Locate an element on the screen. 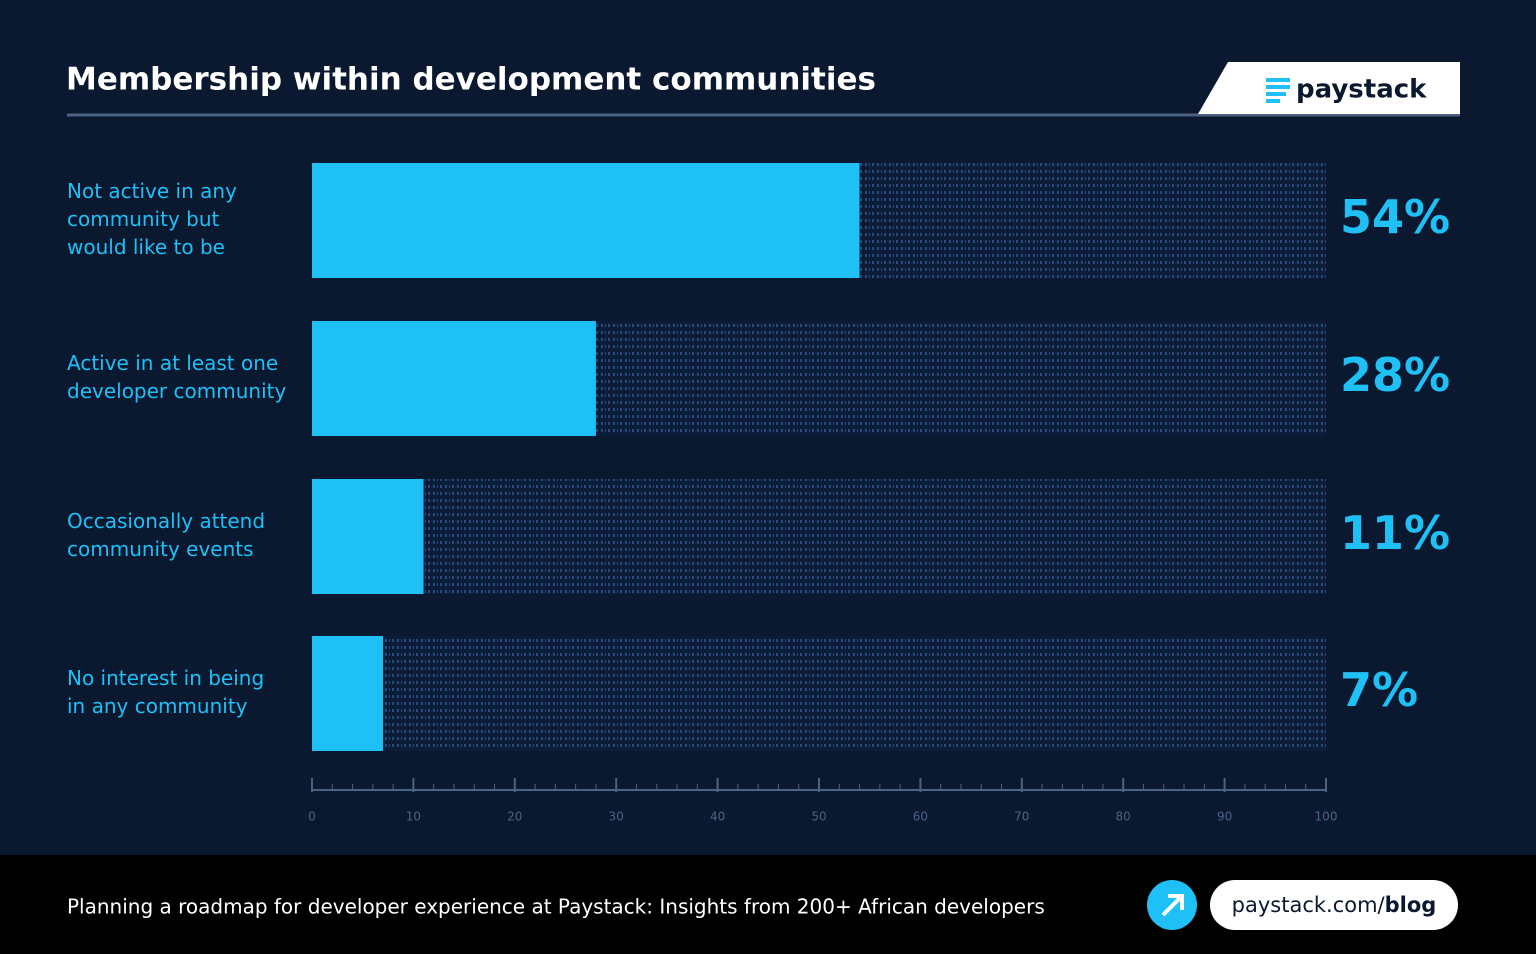 The width and height of the screenshot is (1536, 954). category-label: community but is located at coordinates (143, 219).